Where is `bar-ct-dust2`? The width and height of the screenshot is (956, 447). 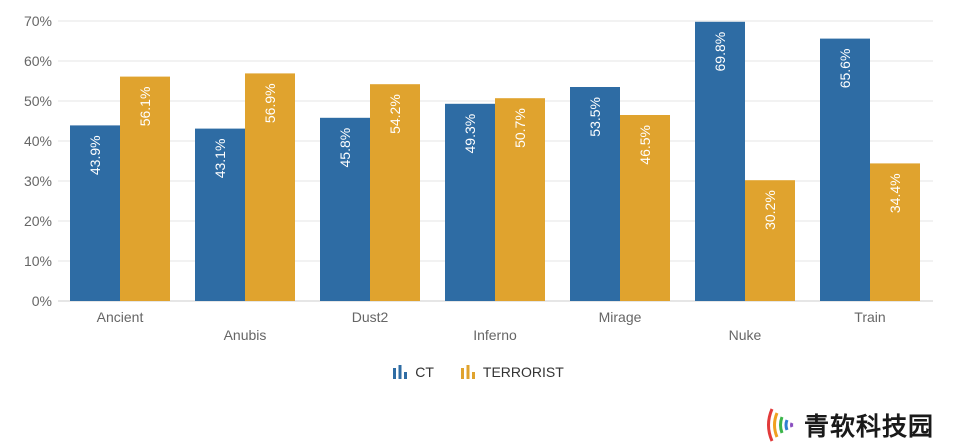 bar-ct-dust2 is located at coordinates (345, 209).